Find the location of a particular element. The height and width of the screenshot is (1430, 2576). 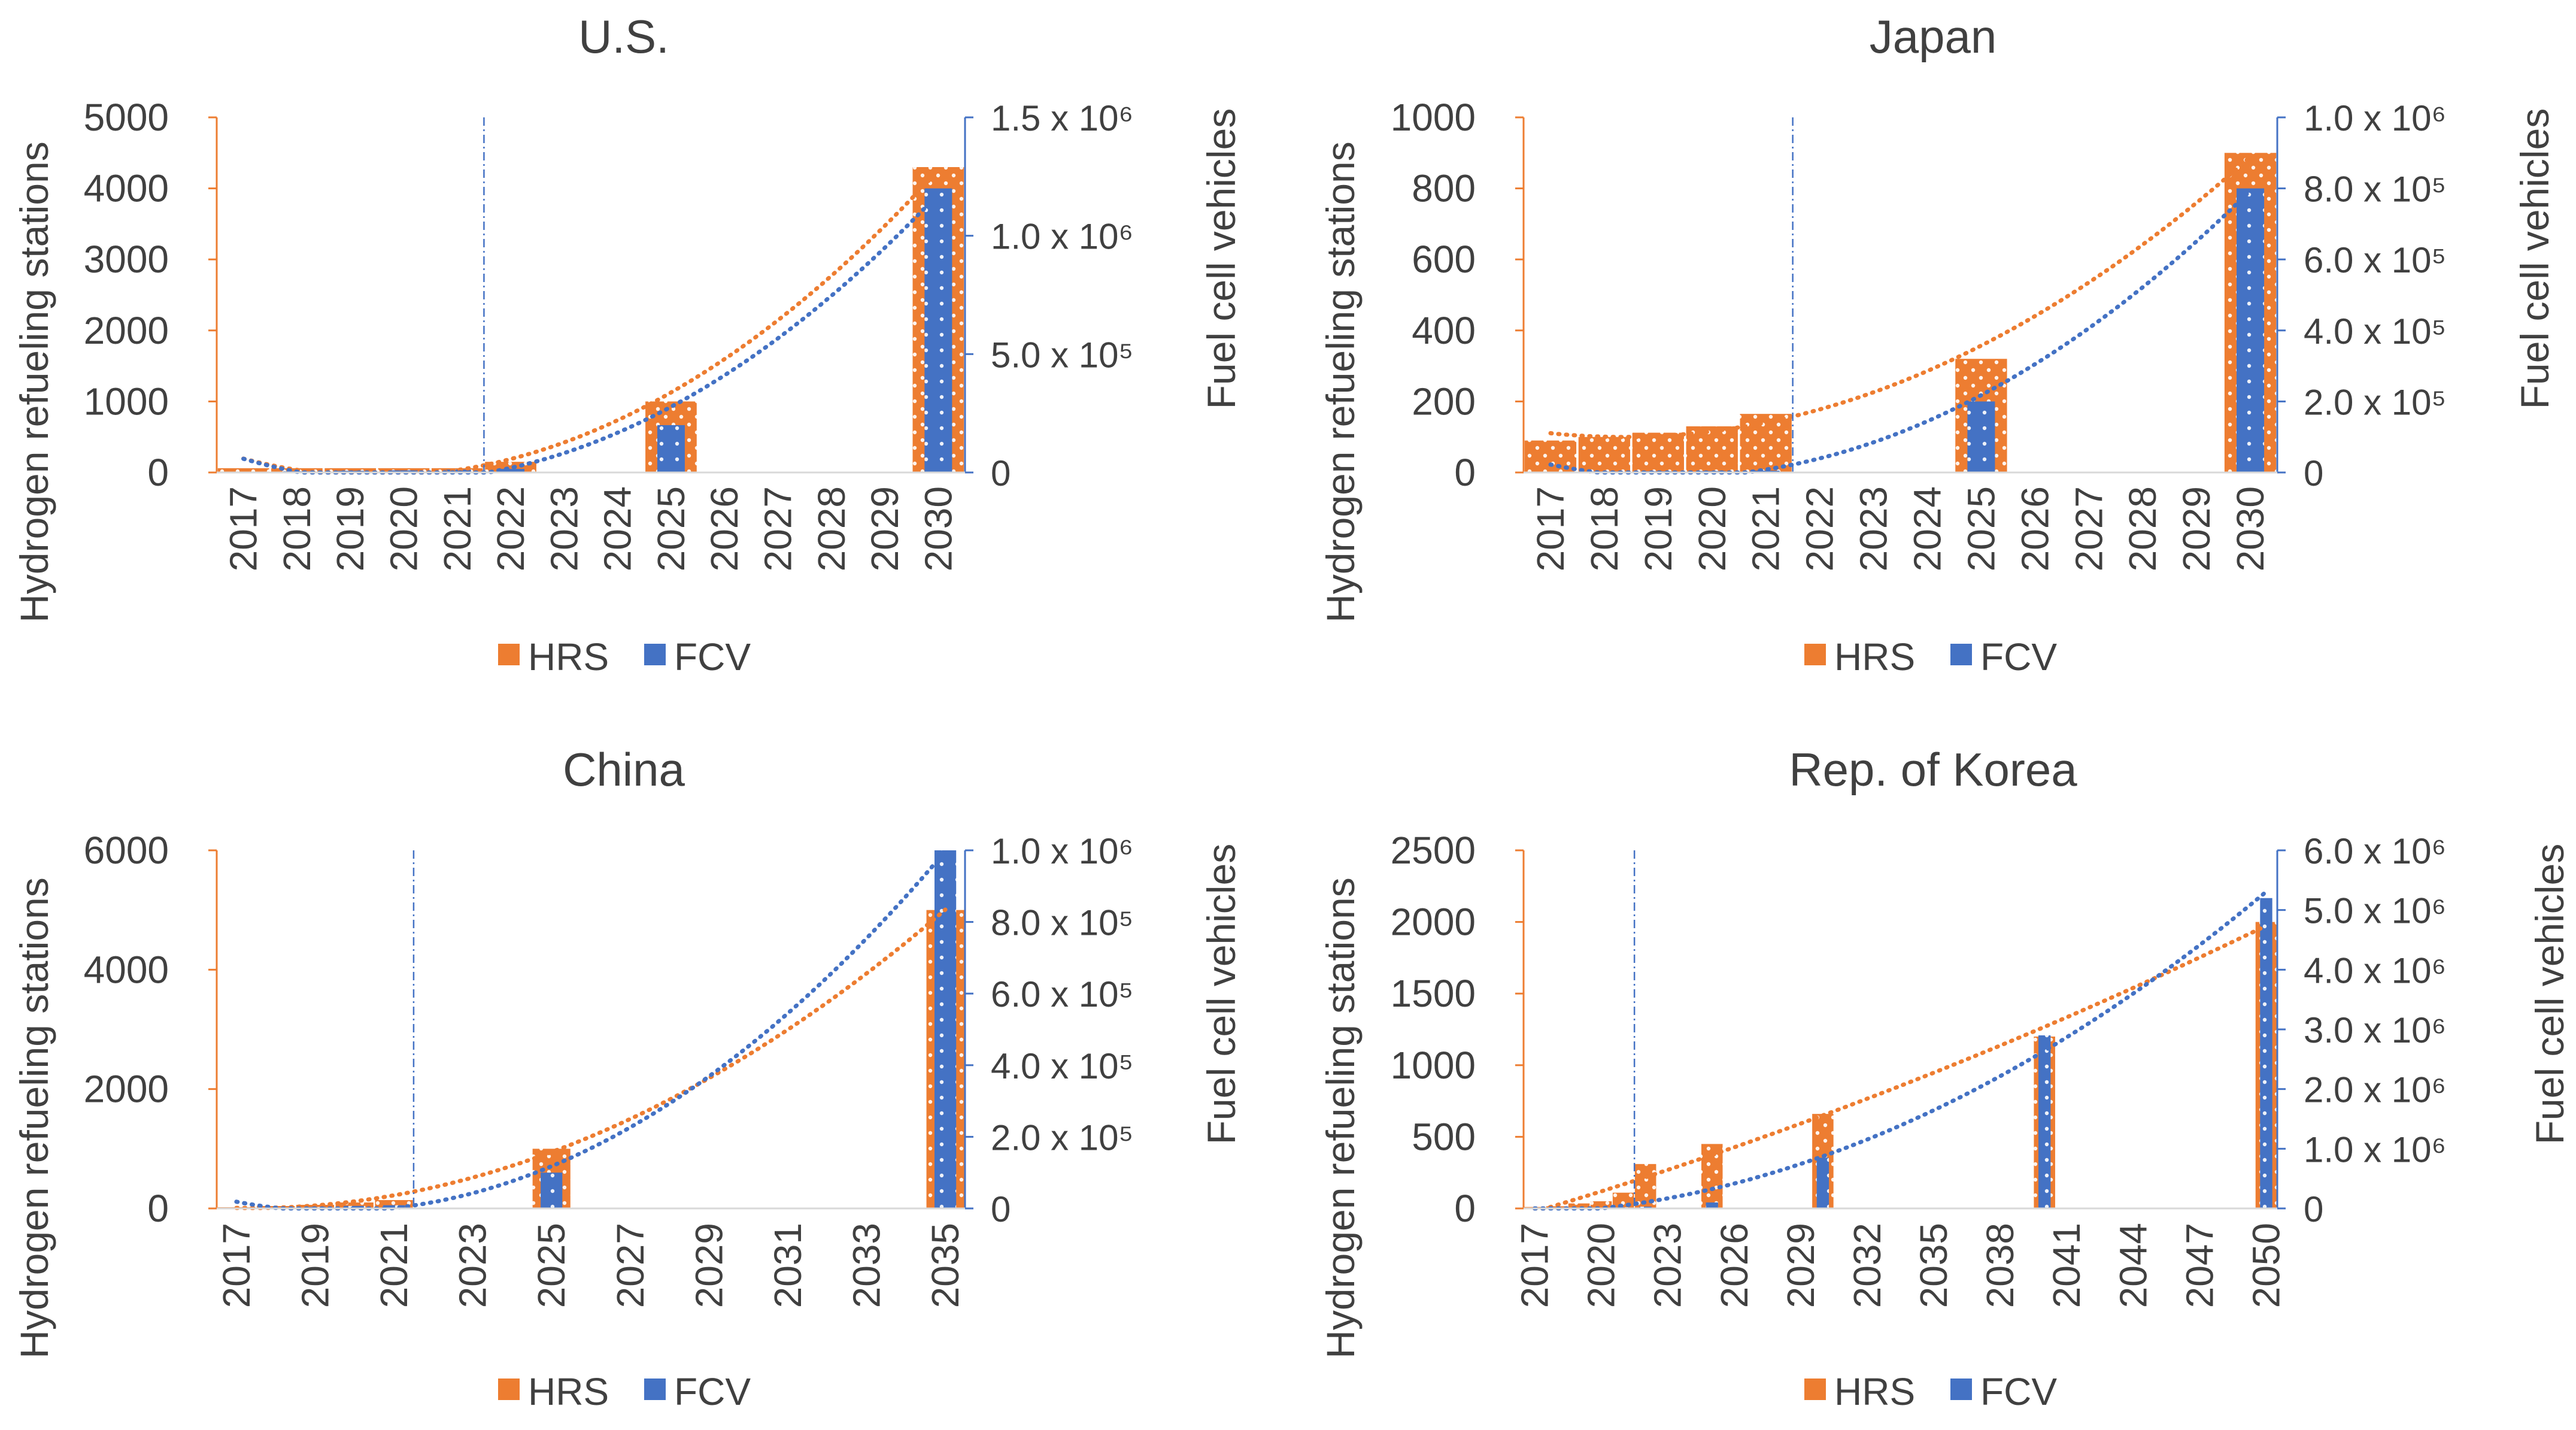

x-tick-label: 2033 is located at coordinates (866, 1265).